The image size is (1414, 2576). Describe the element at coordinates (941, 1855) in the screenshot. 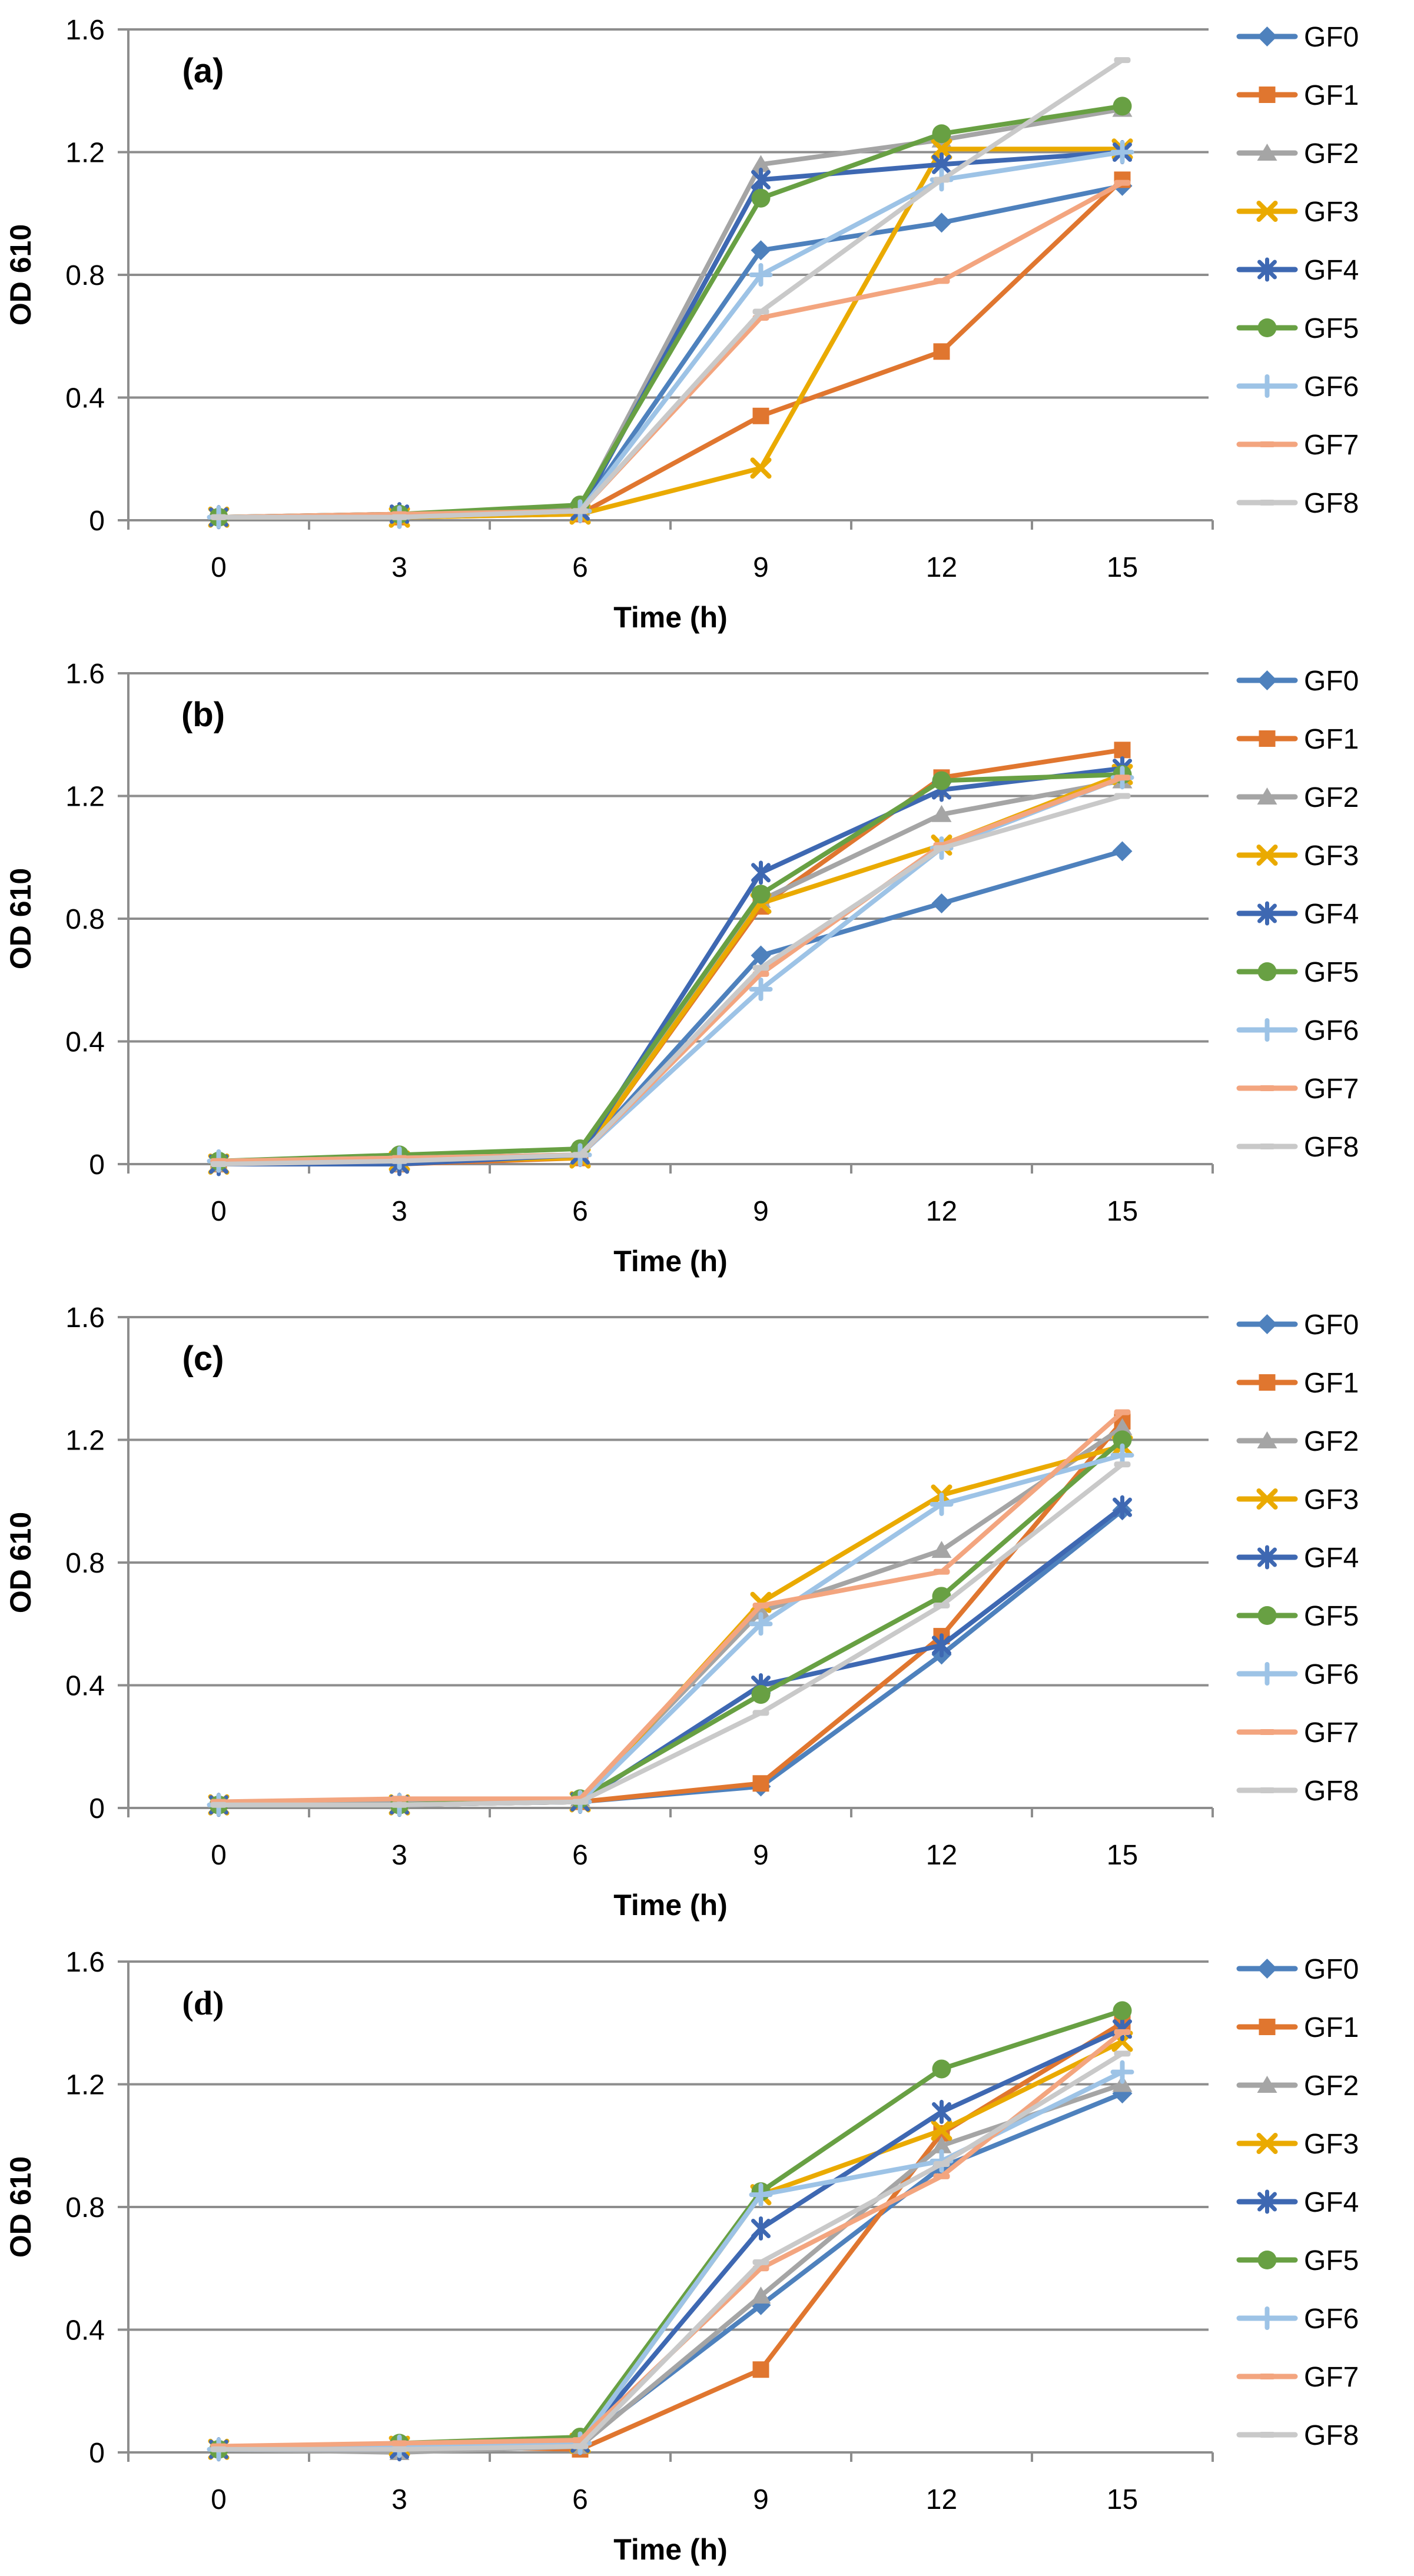

I see `x-tick-label: 12` at that location.